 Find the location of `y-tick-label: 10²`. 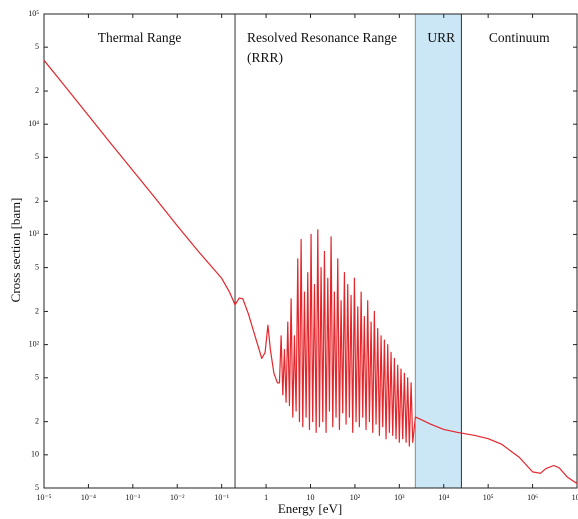

y-tick-label: 10² is located at coordinates (34, 343).